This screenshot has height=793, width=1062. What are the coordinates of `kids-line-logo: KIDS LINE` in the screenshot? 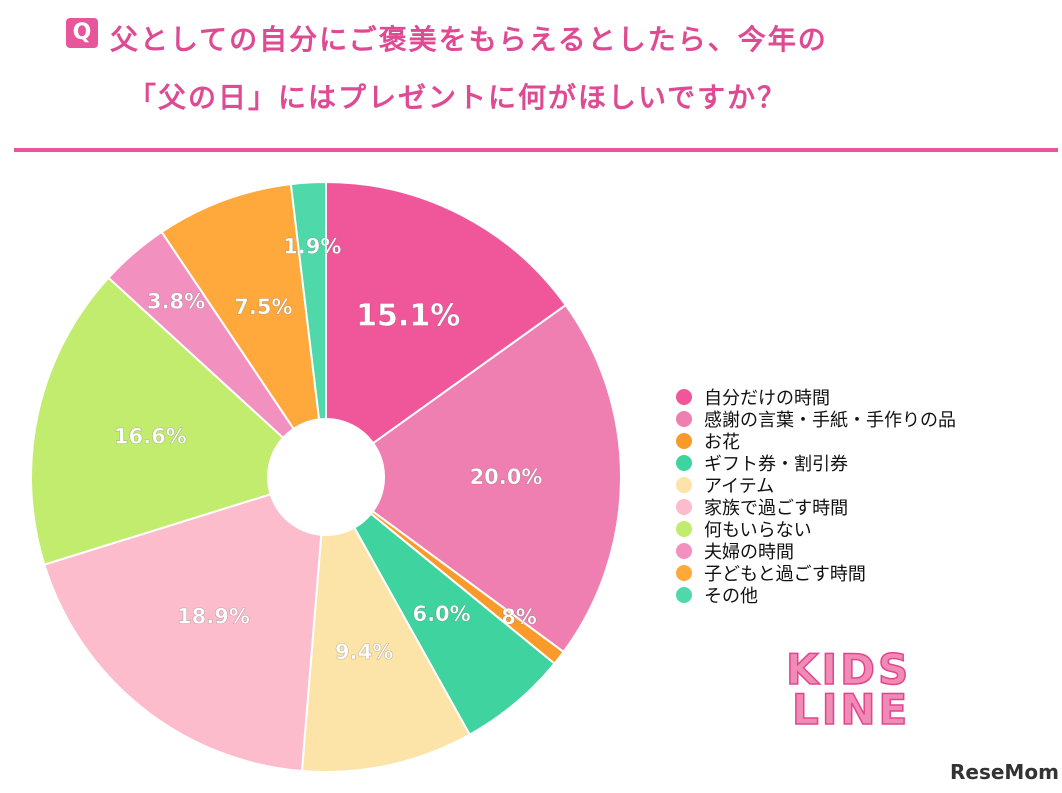 It's located at (829, 689).